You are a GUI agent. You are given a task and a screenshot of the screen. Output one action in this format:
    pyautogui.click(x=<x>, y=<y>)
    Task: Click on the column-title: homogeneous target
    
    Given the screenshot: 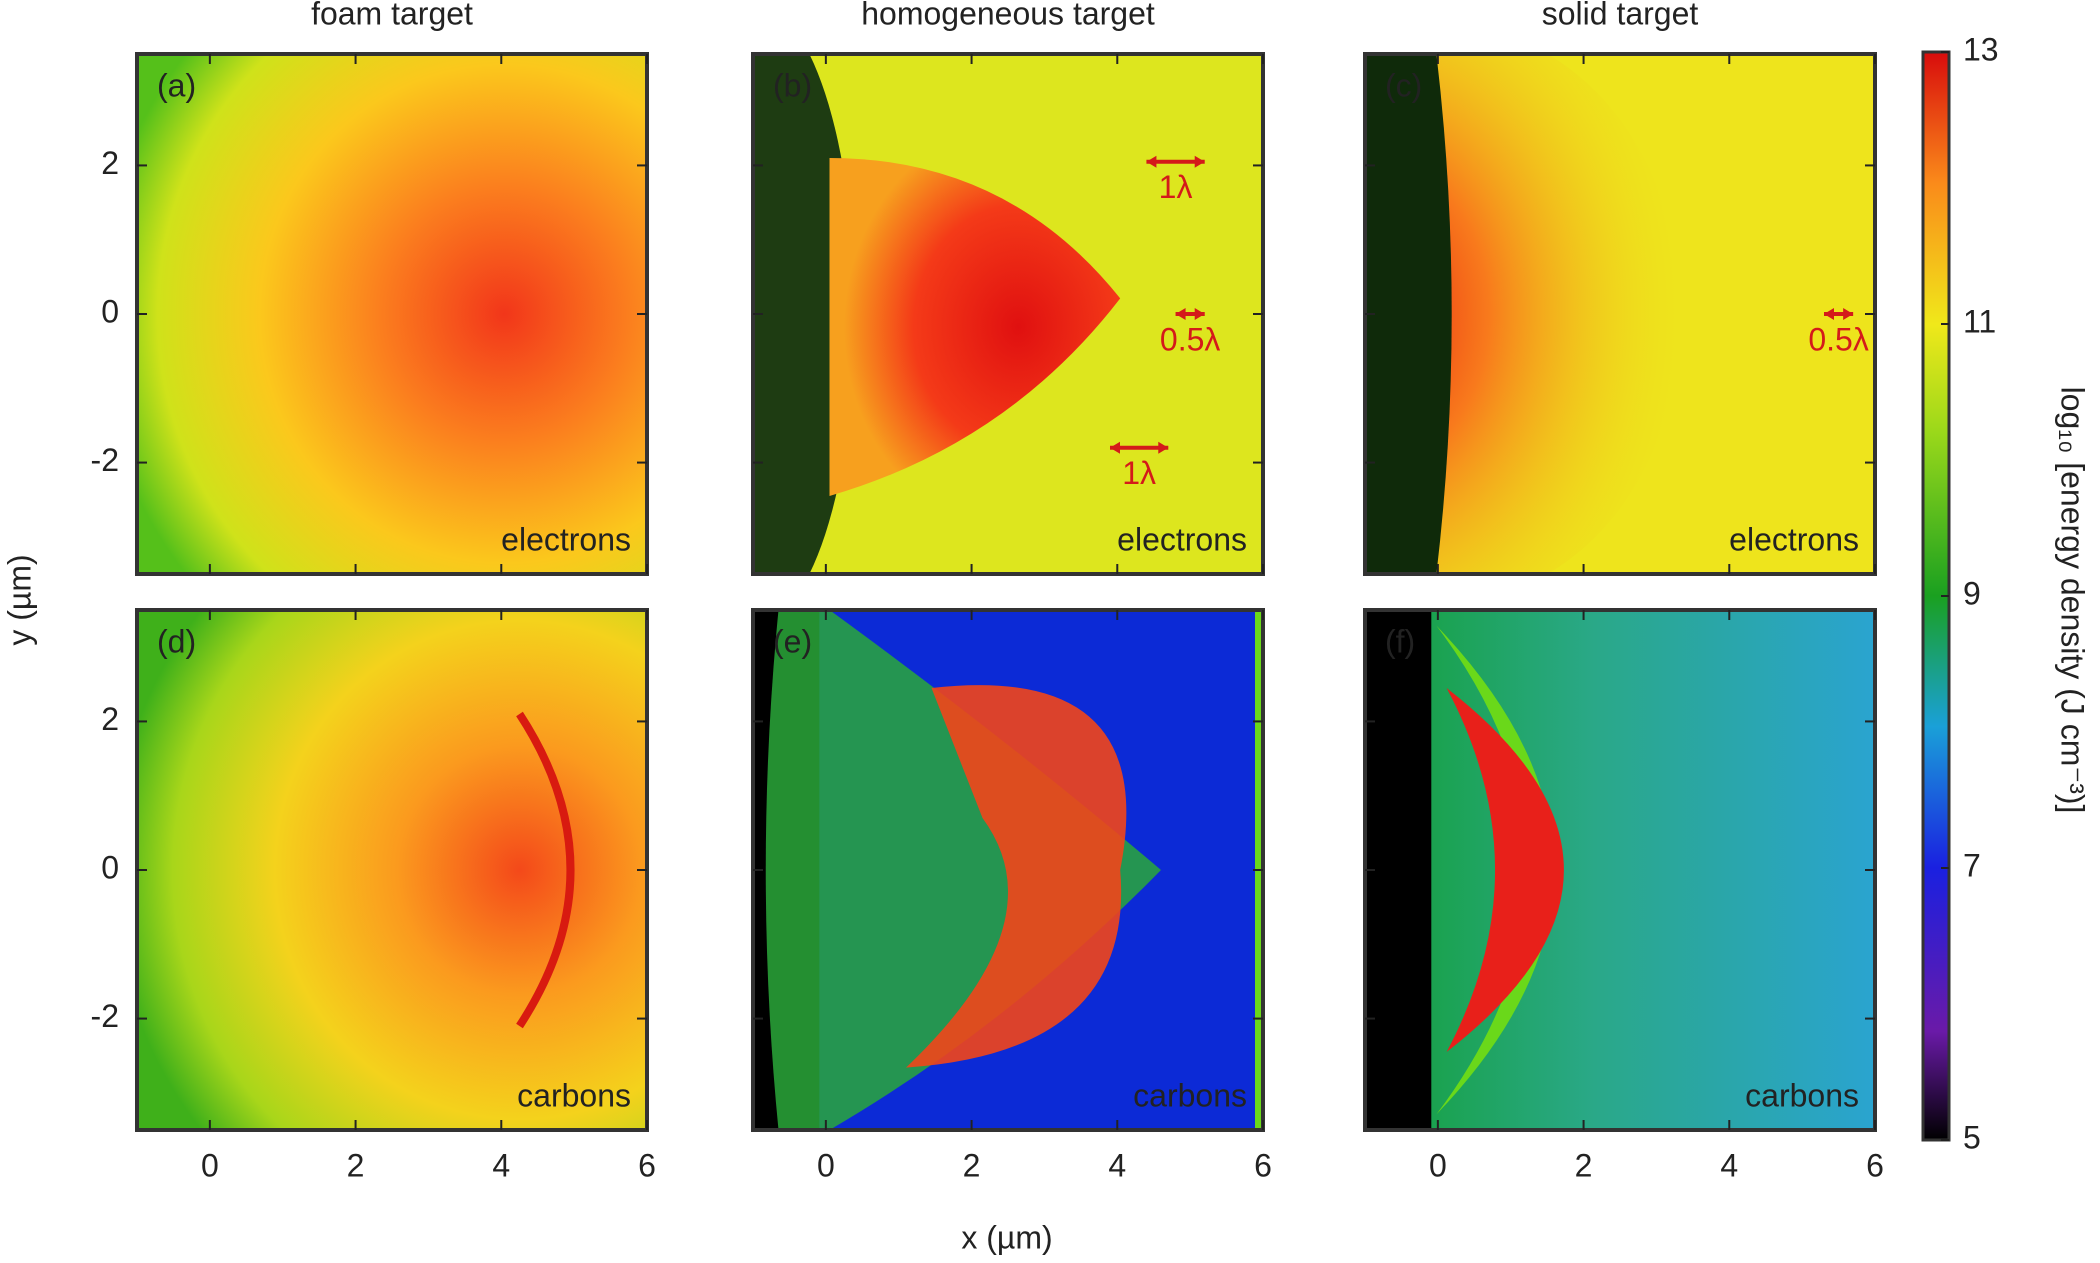 What is the action you would take?
    pyautogui.click(x=1008, y=15)
    